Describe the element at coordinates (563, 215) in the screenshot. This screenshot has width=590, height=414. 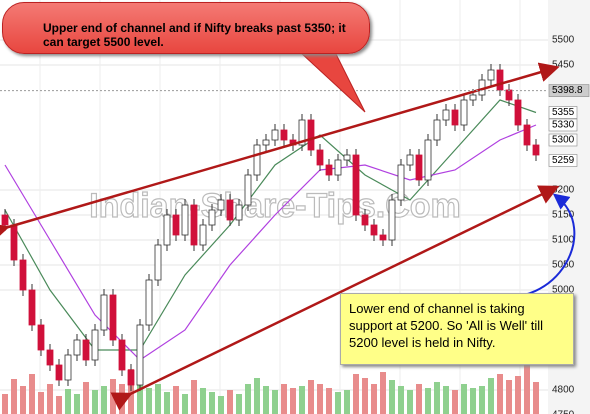
I see `y-tick-label: 5150` at that location.